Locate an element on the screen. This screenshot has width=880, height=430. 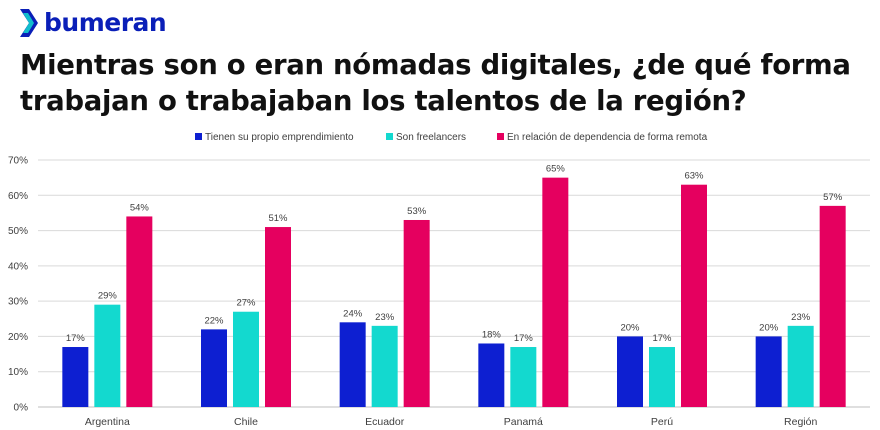
bar-value-label: 51% is located at coordinates (278, 218).